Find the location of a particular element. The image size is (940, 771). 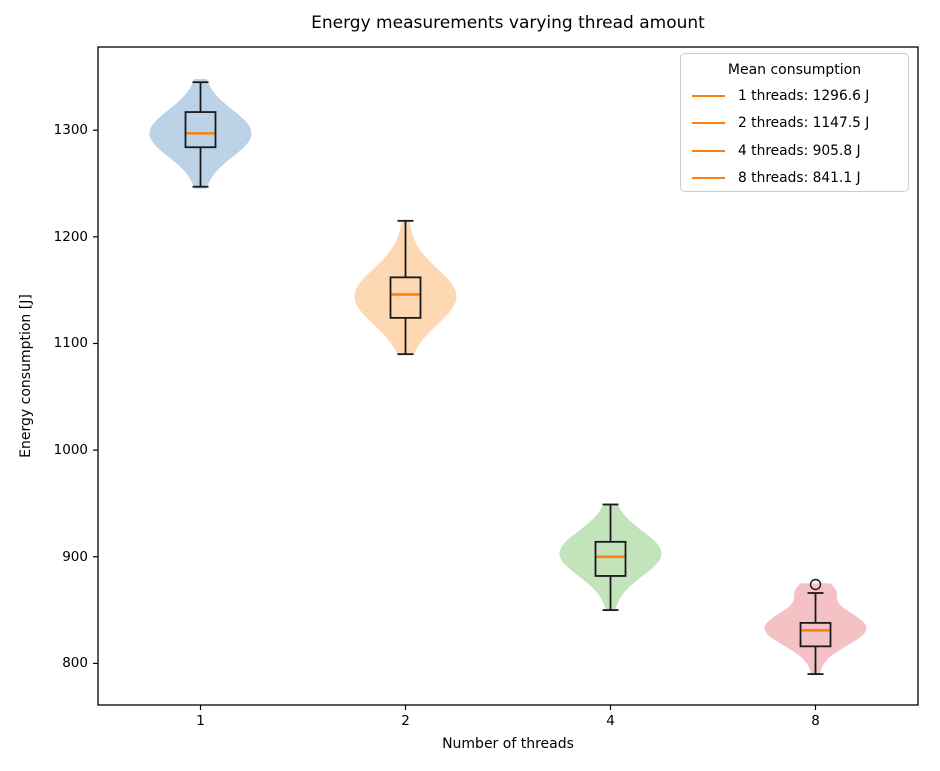

legend-entry: 2 threads: 1147.5 J is located at coordinates (794, 124).